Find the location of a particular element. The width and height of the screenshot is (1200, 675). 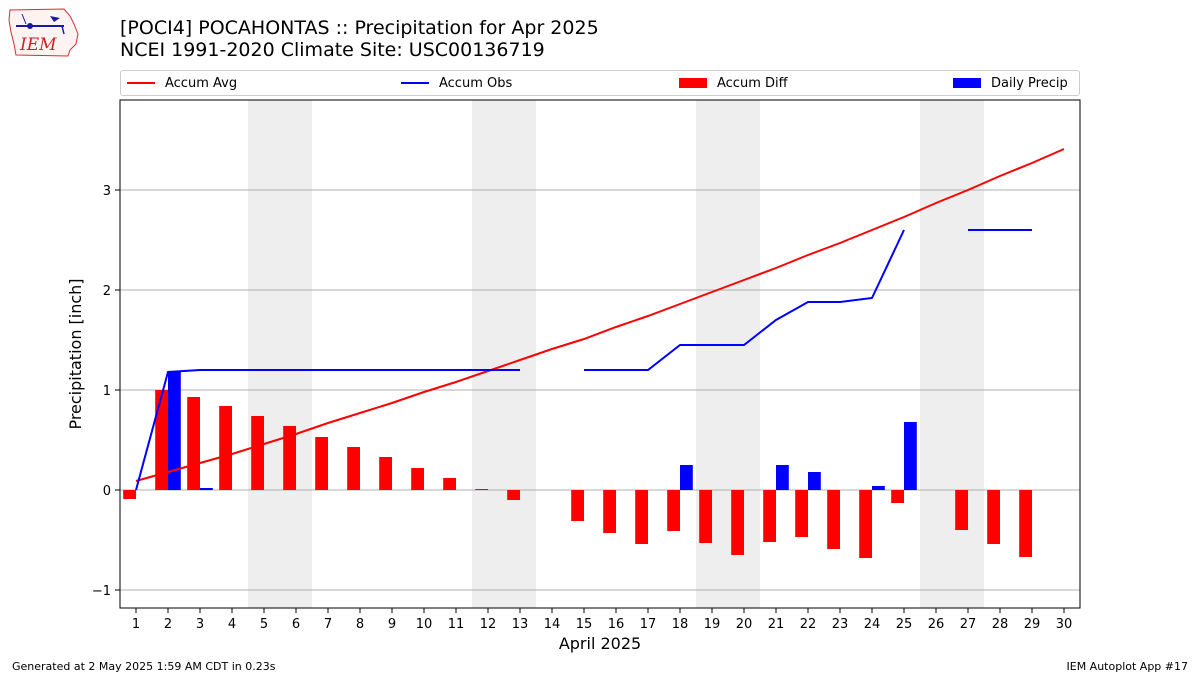

x-tick-label: 14 is located at coordinates (552, 624).